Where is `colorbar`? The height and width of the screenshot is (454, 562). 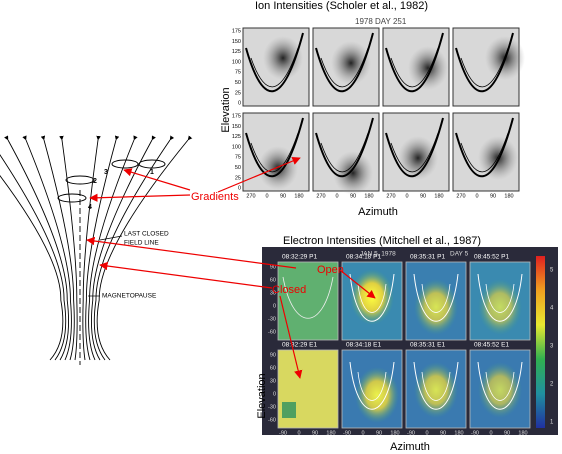 colorbar is located at coordinates (540, 342).